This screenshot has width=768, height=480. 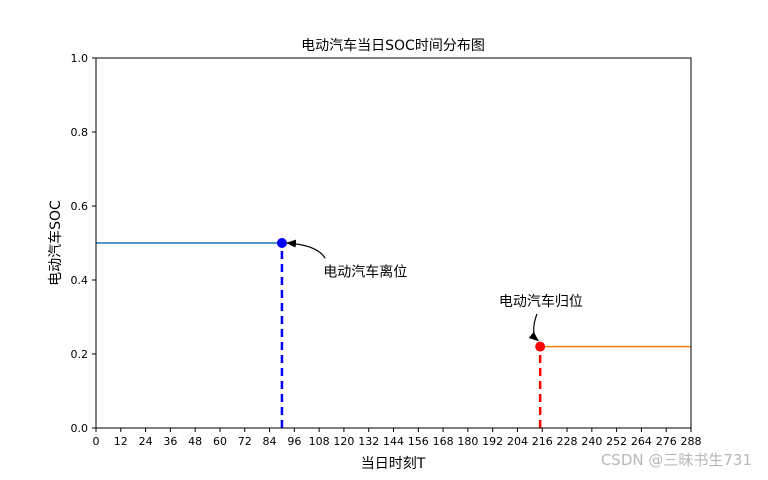 What do you see at coordinates (691, 441) in the screenshot?
I see `x-tick-label: 288` at bounding box center [691, 441].